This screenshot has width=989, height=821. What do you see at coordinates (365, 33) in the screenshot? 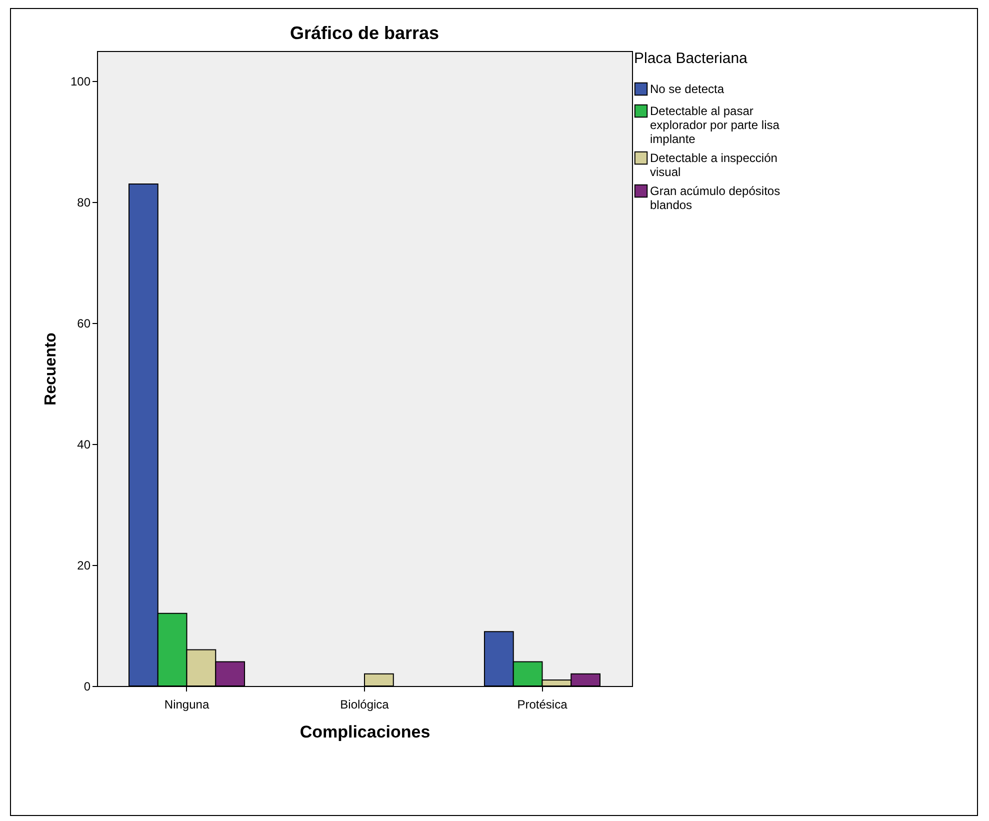
I see `chart-title: Gráfico de barras` at bounding box center [365, 33].